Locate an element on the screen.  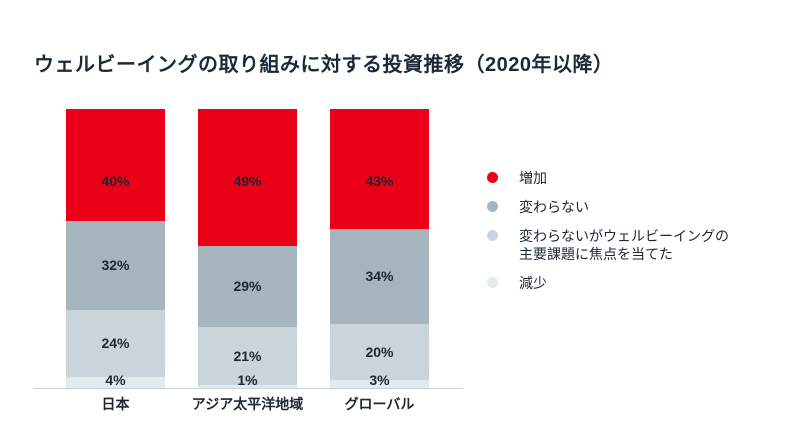
segment-value-label: 40% is located at coordinates (115, 181).